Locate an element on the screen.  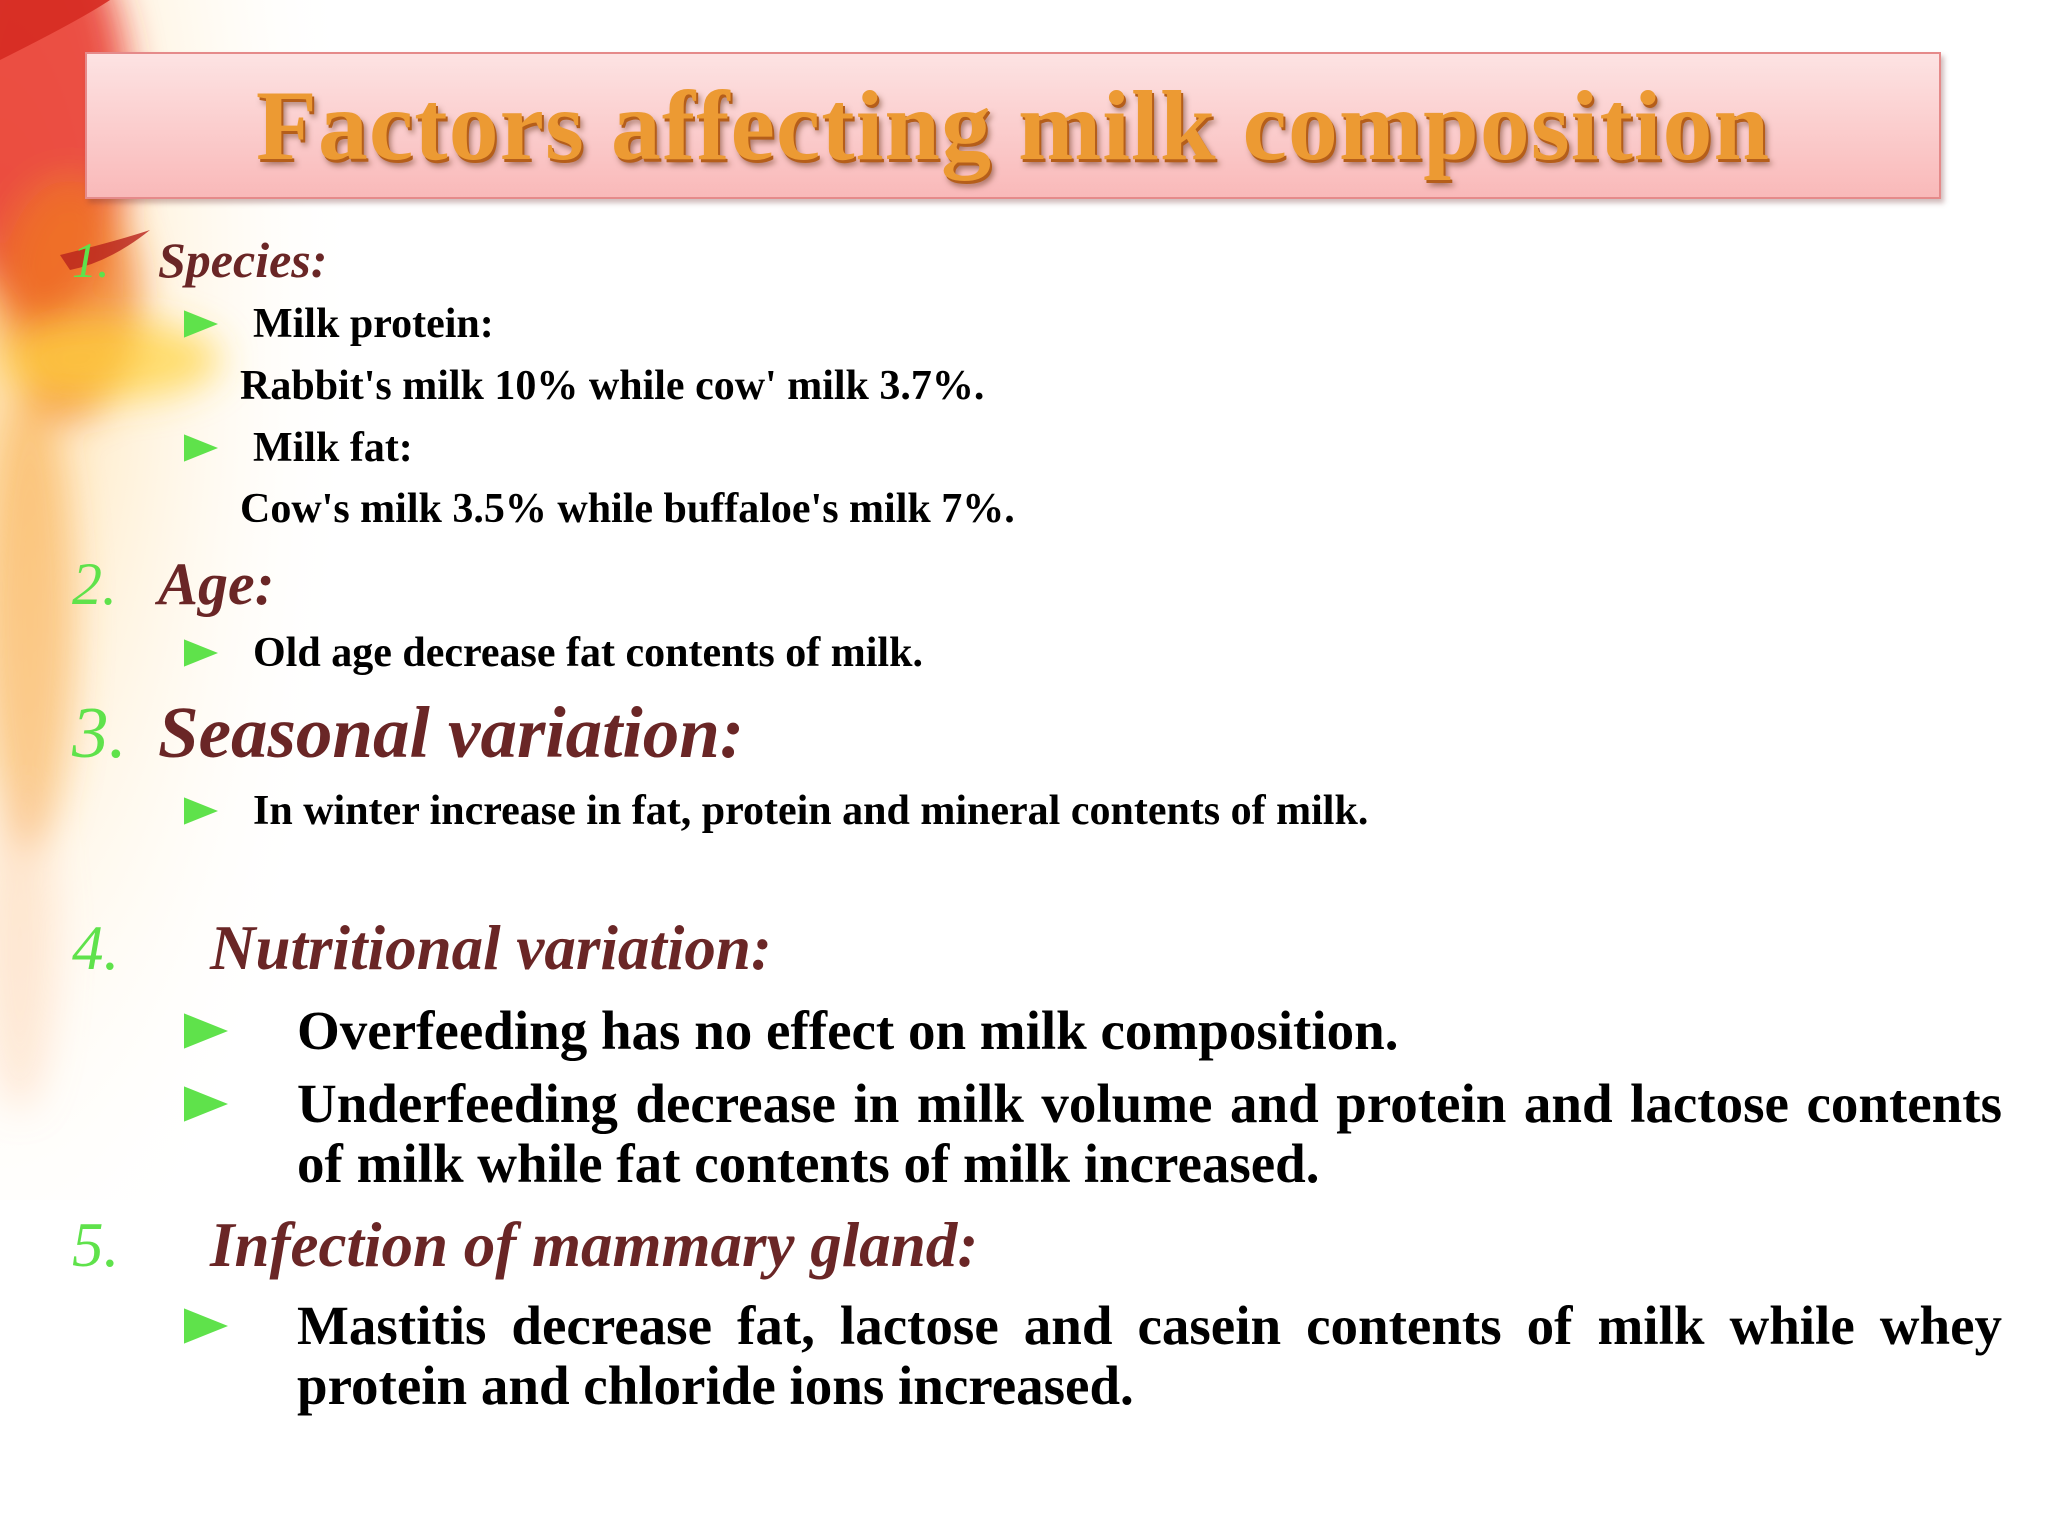
slide-title: Factors affecting milk composition is located at coordinates (1013, 125).